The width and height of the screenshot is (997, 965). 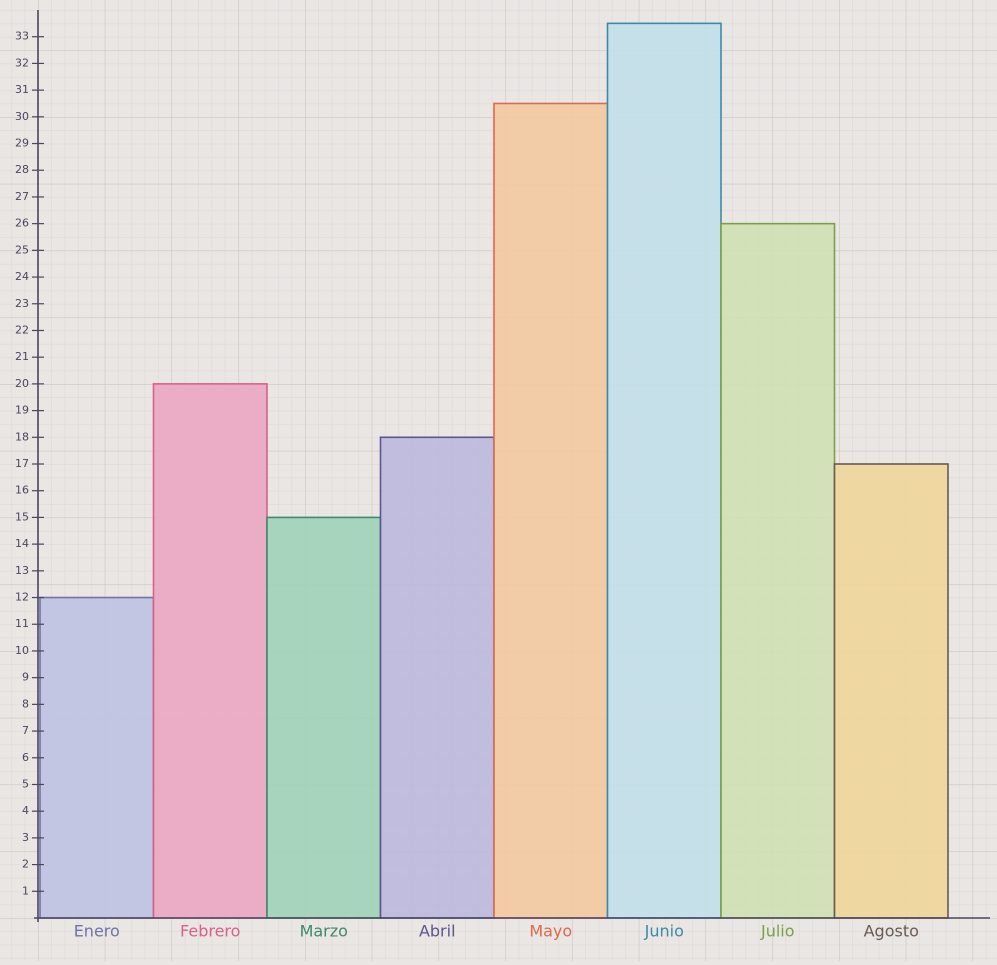 What do you see at coordinates (22, 570) in the screenshot?
I see `y-tick-label: 13` at bounding box center [22, 570].